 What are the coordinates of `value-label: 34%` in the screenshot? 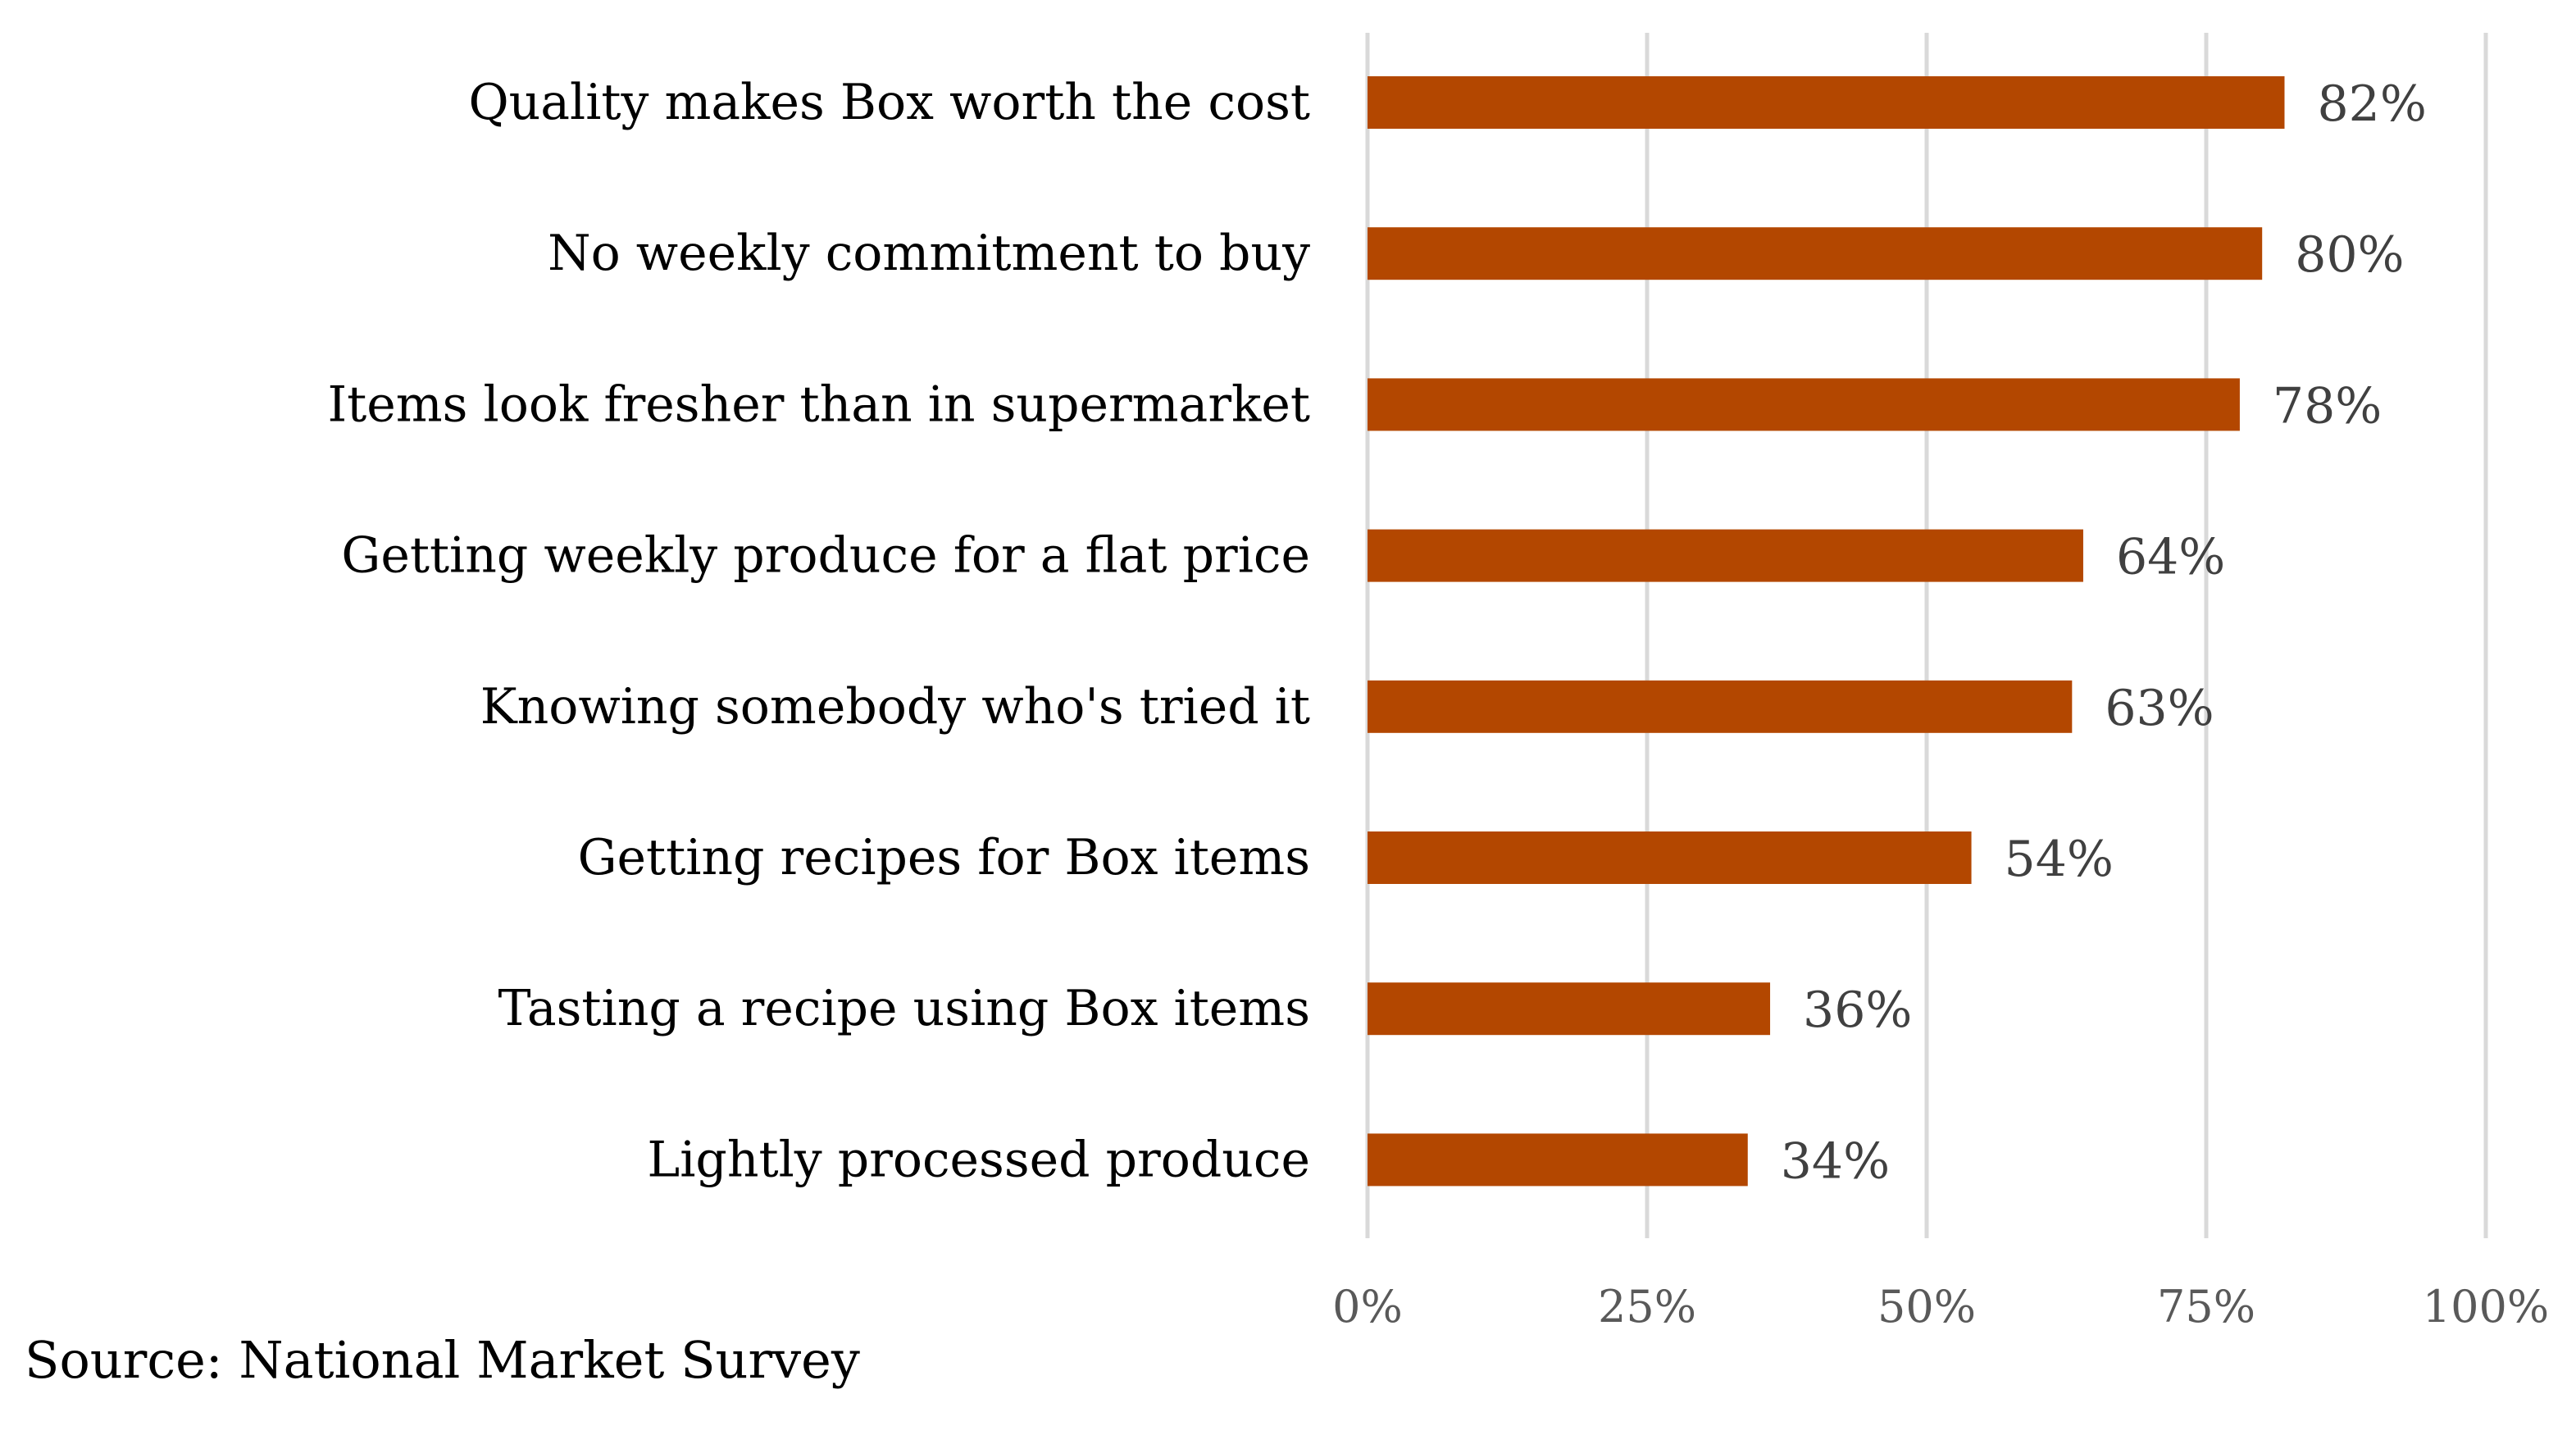 It's located at (1835, 1161).